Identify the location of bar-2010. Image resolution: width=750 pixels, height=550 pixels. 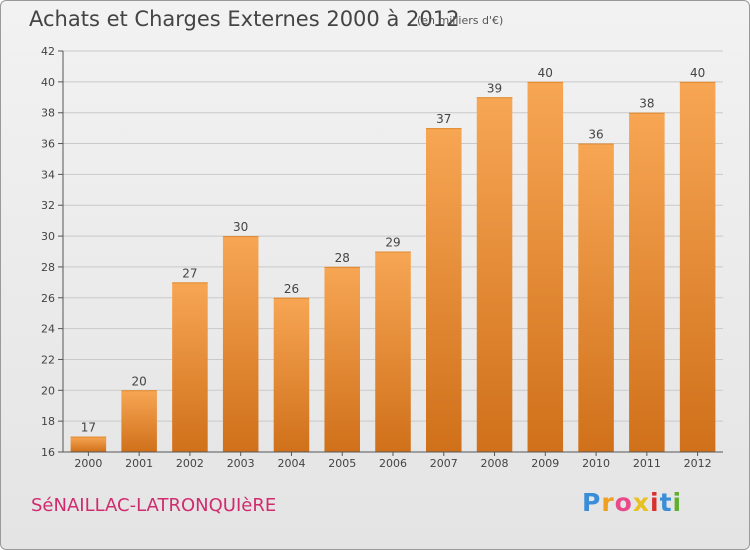
(596, 298).